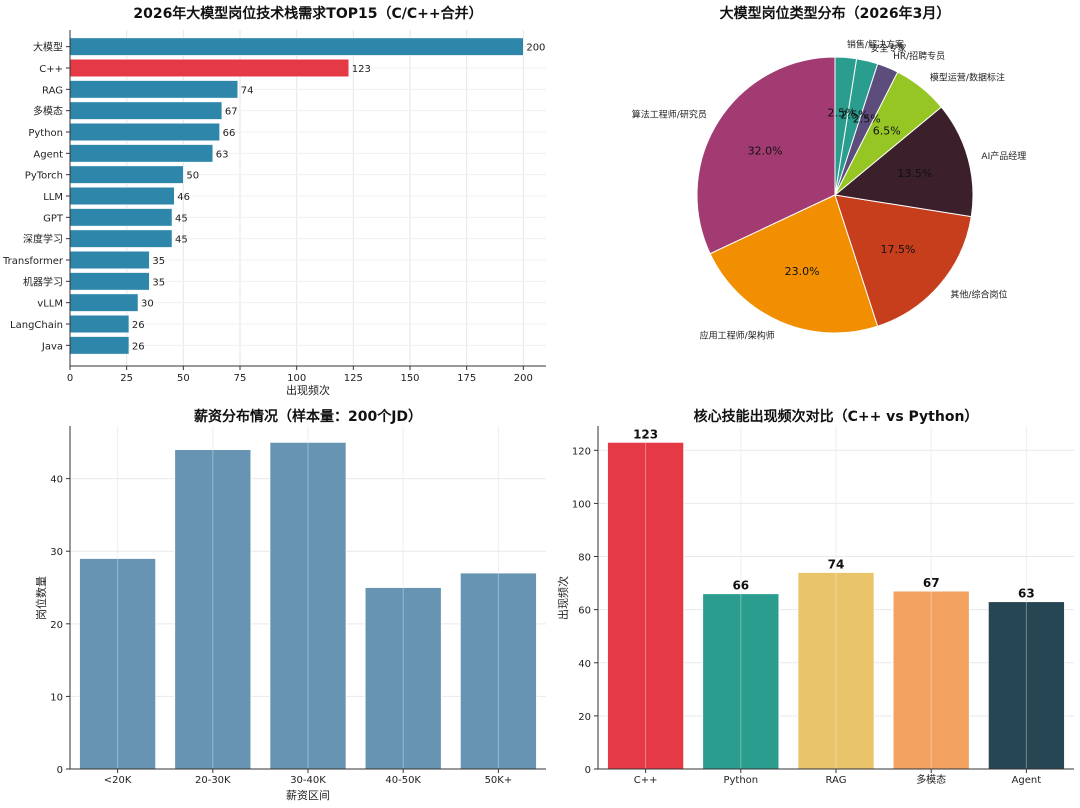 This screenshot has width=1080, height=808. What do you see at coordinates (183, 378) in the screenshot?
I see `x-tick-label: 50` at bounding box center [183, 378].